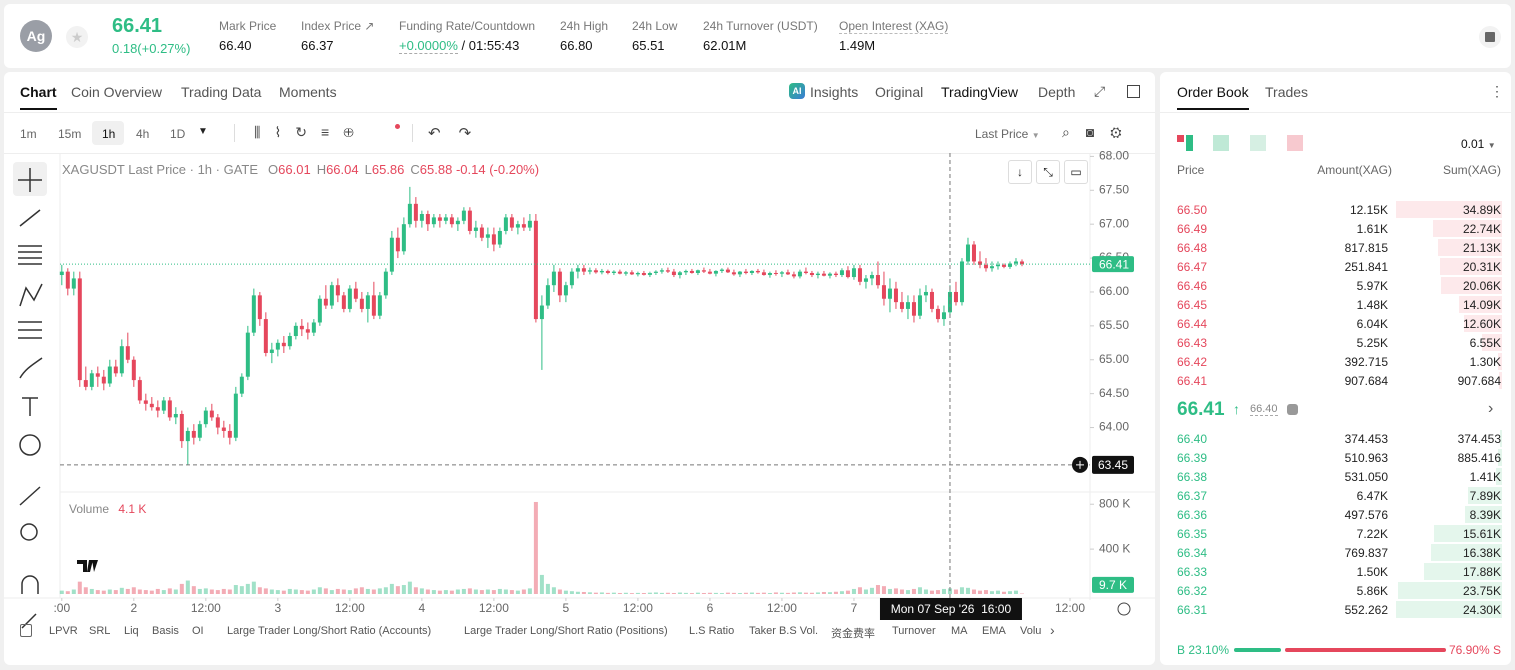 The image size is (1515, 670). What do you see at coordinates (1185, 143) in the screenshot?
I see `layout-both` at bounding box center [1185, 143].